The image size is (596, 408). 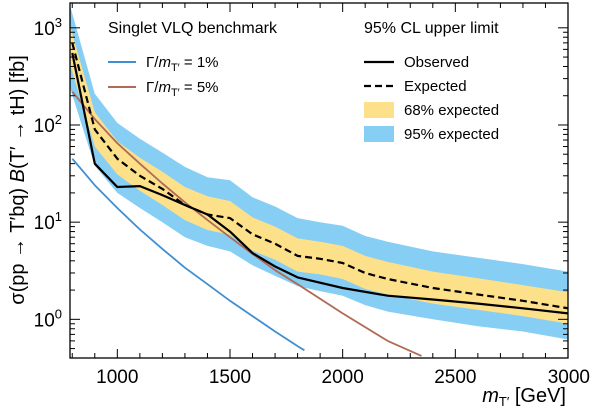 I want to click on legend-label: 95% expected, so click(x=451, y=134).